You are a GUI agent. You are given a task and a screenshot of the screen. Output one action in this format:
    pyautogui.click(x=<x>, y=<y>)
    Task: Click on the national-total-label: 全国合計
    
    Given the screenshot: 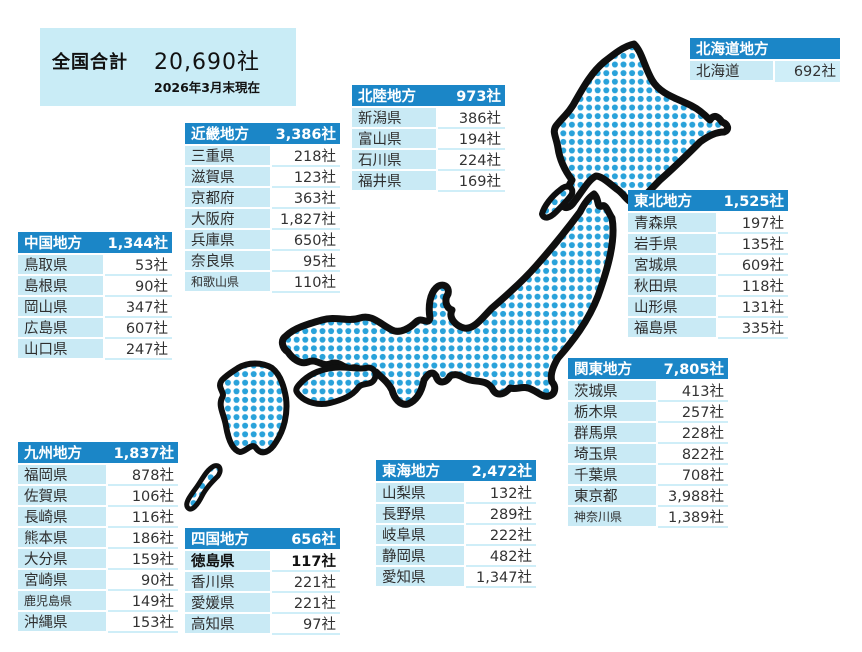 What is the action you would take?
    pyautogui.click(x=90, y=62)
    